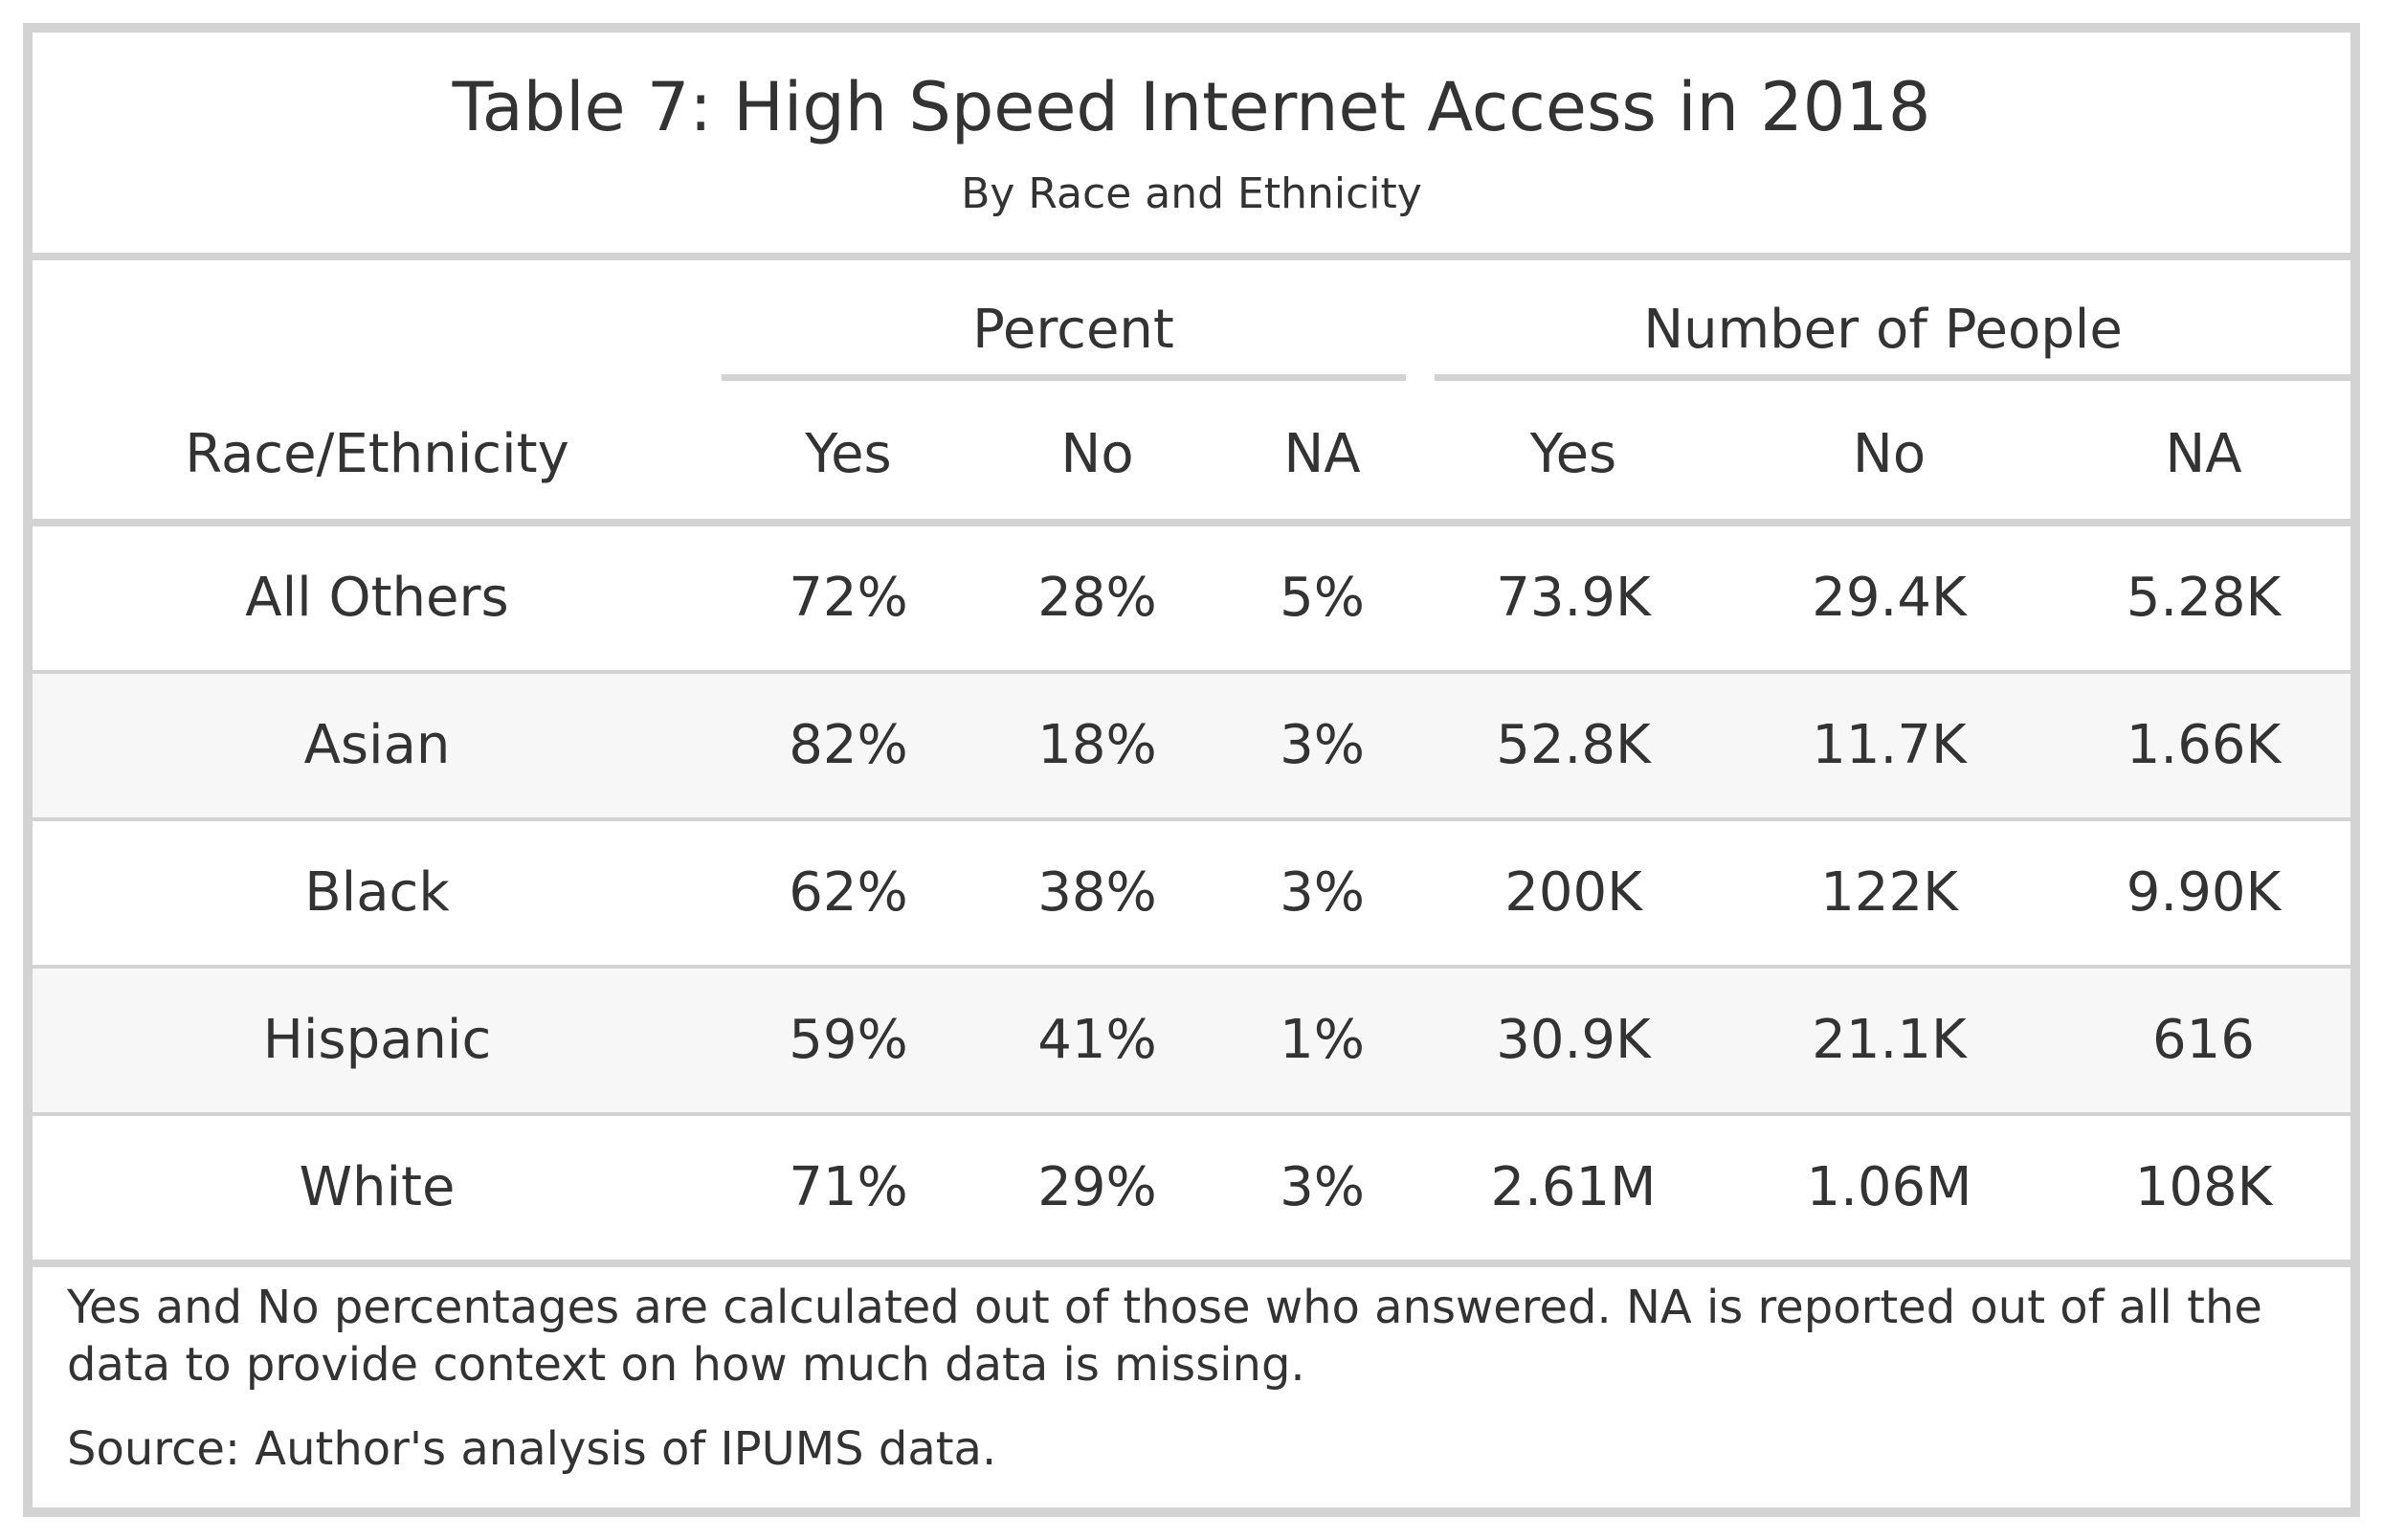 This screenshot has height=1540, width=2383. I want to click on cell-pct-no: 41%, so click(1097, 1040).